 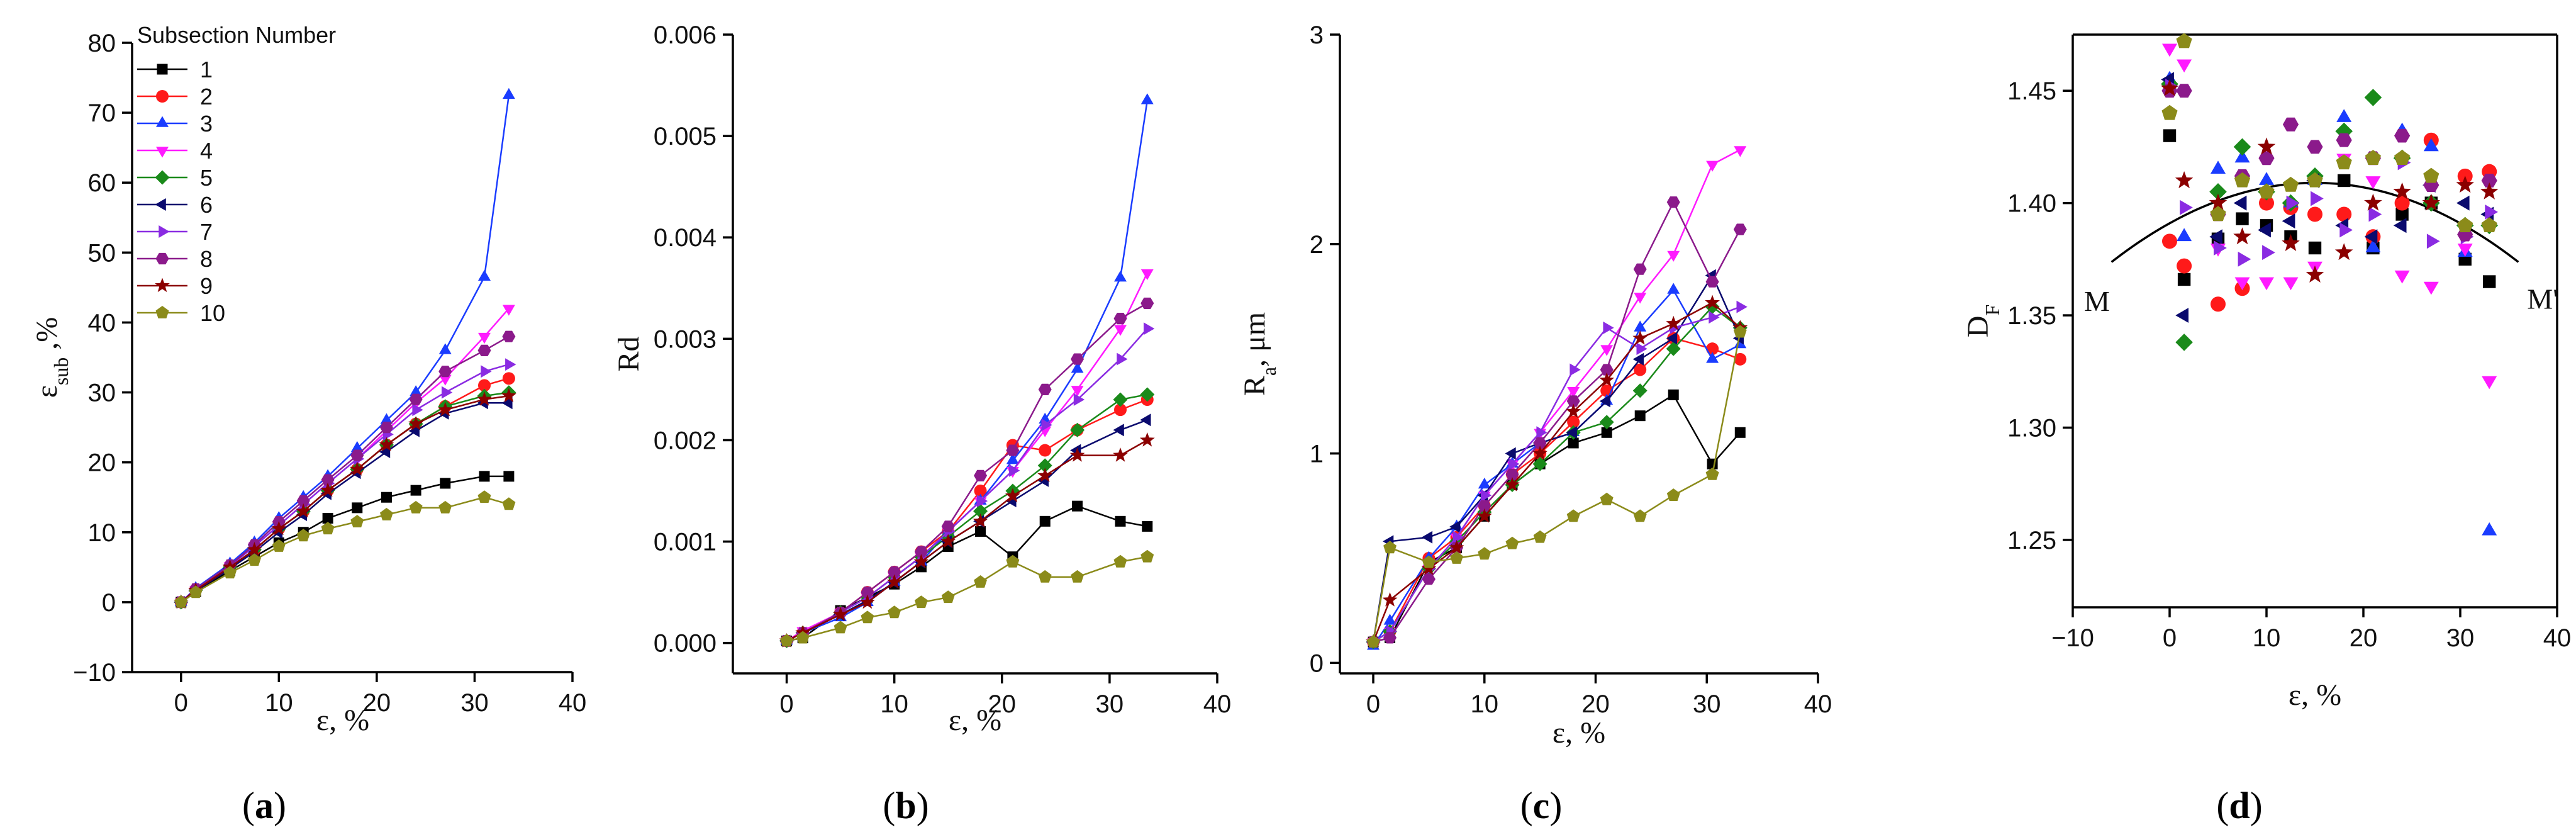 What do you see at coordinates (685, 35) in the screenshot?
I see `y-tick-label: 0.006` at bounding box center [685, 35].